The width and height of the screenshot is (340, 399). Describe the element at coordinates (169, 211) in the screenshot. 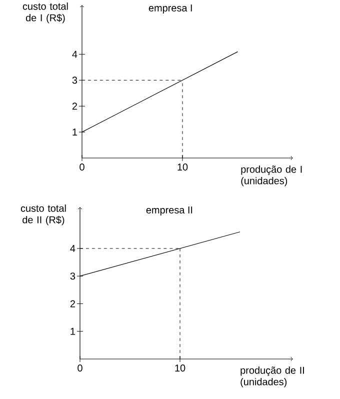

I see `chart-title: empresa II` at that location.